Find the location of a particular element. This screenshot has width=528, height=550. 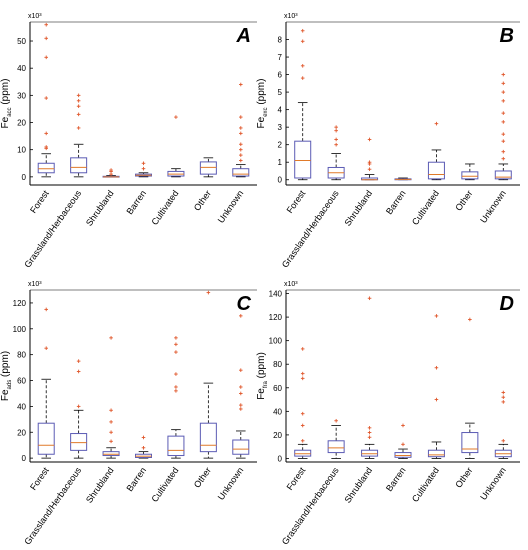

panel-letter: D is located at coordinates (507, 304).